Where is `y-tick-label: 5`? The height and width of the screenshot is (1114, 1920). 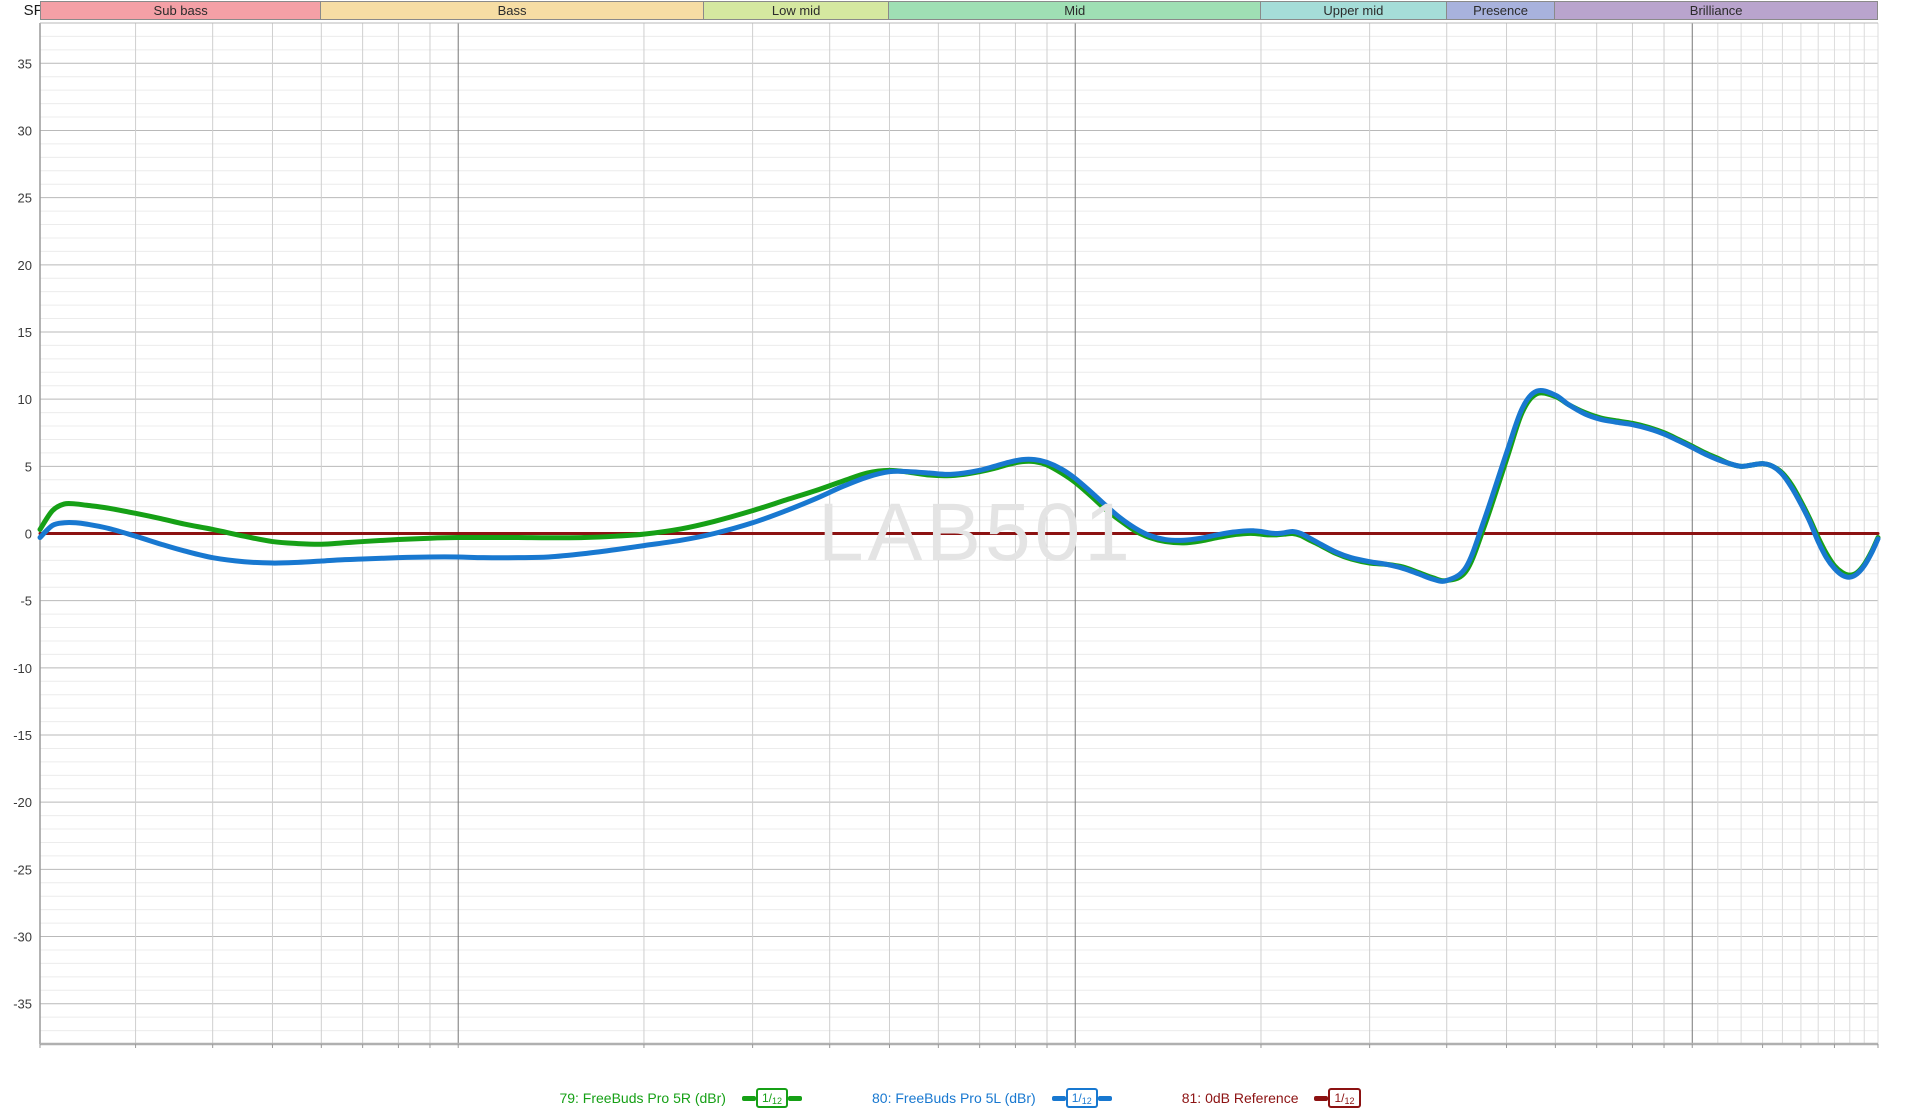 y-tick-label: 5 is located at coordinates (28, 466).